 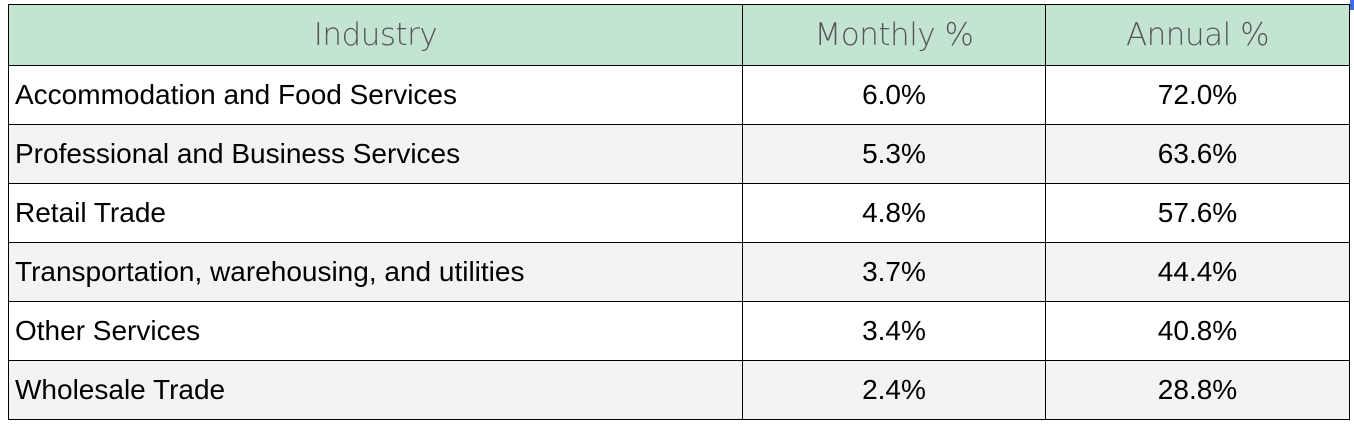 I want to click on cell-annual: 72.0%, so click(x=1197, y=95).